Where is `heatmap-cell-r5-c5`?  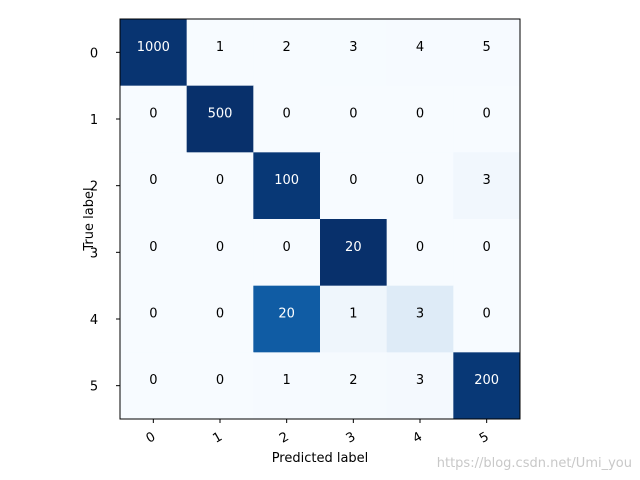 heatmap-cell-r5-c5 is located at coordinates (487, 386).